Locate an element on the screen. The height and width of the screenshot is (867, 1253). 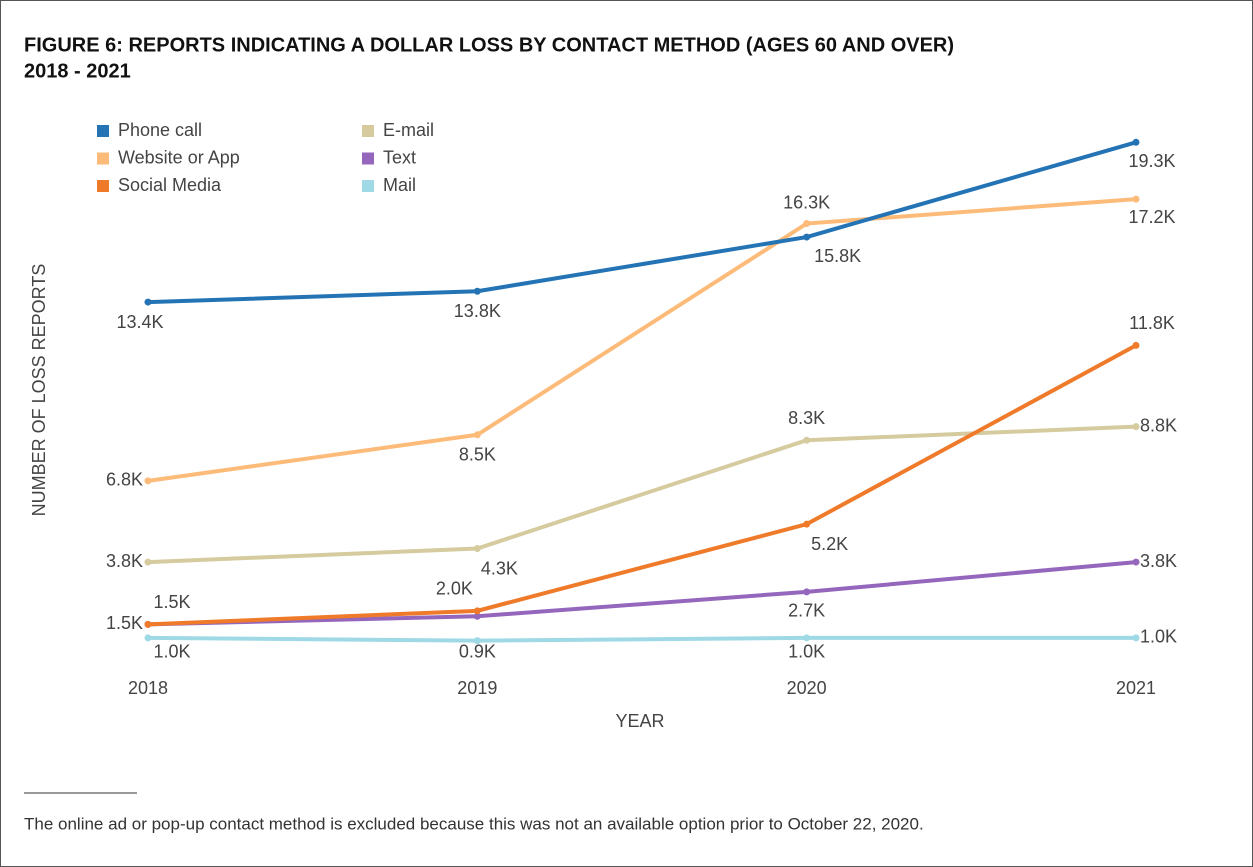
x-tick-label: 2018 is located at coordinates (148, 688).